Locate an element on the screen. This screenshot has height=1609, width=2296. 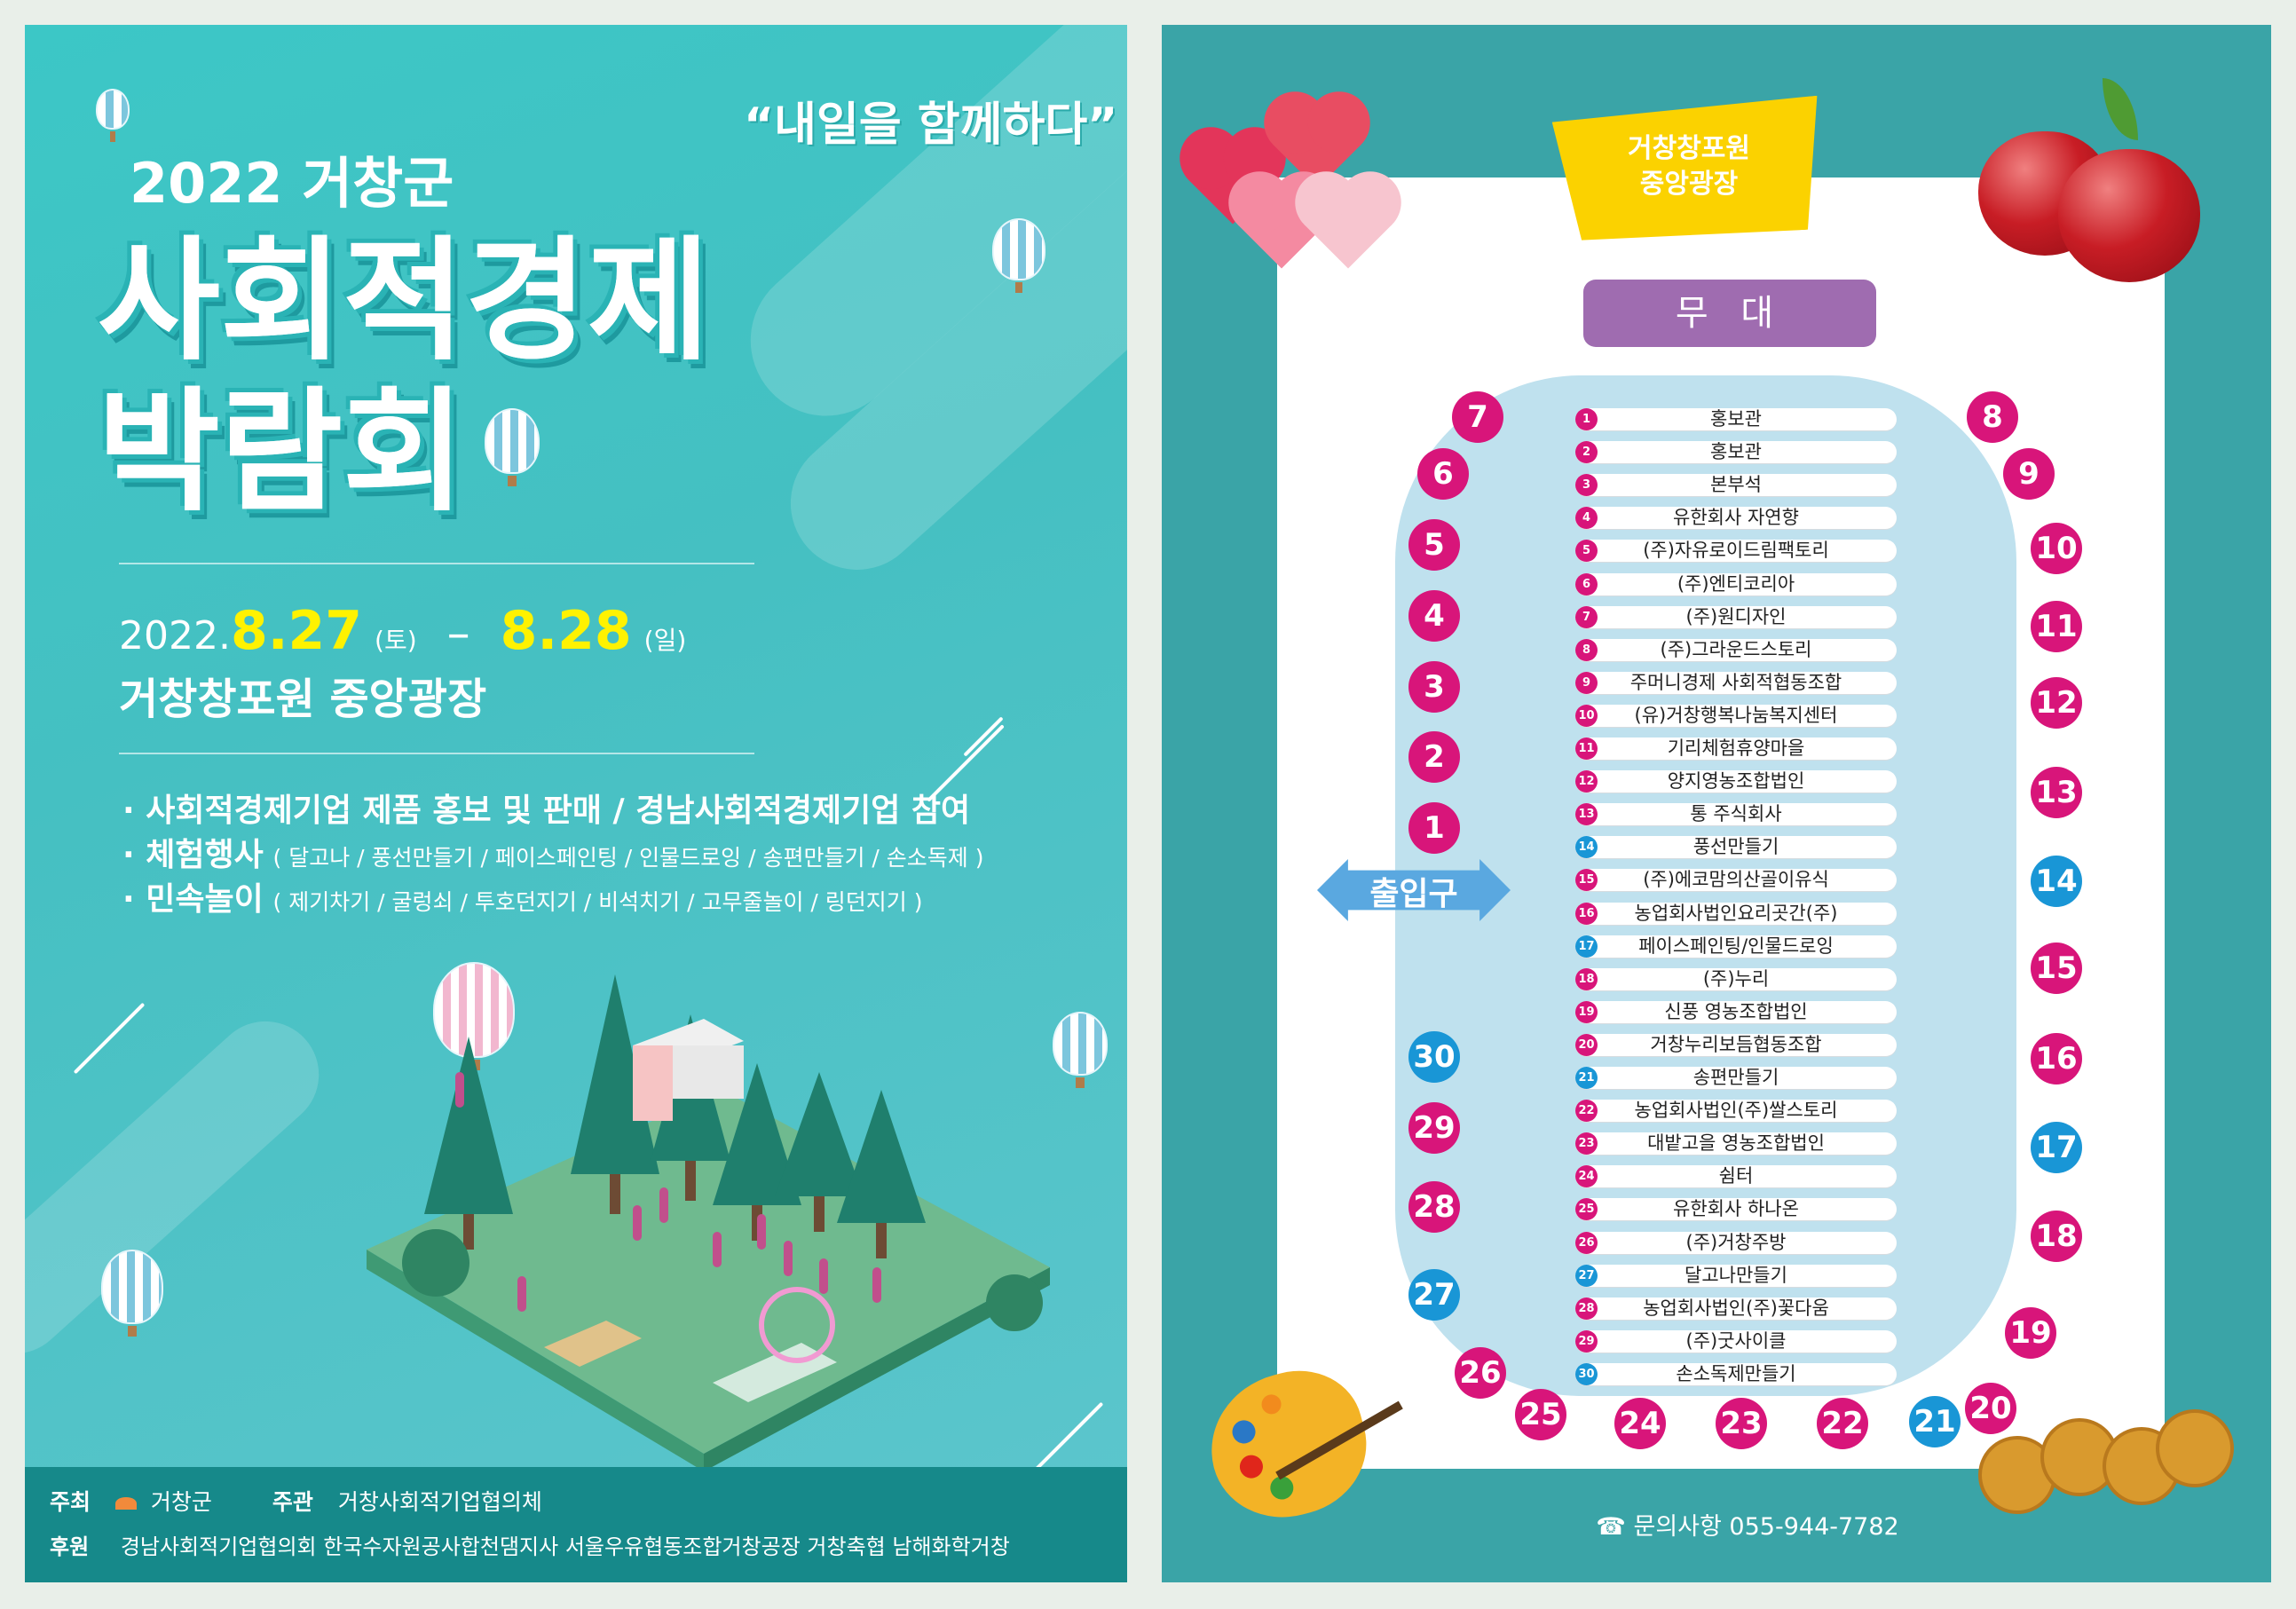
venue-tag-line1: 거창창포원 is located at coordinates (1689, 148).